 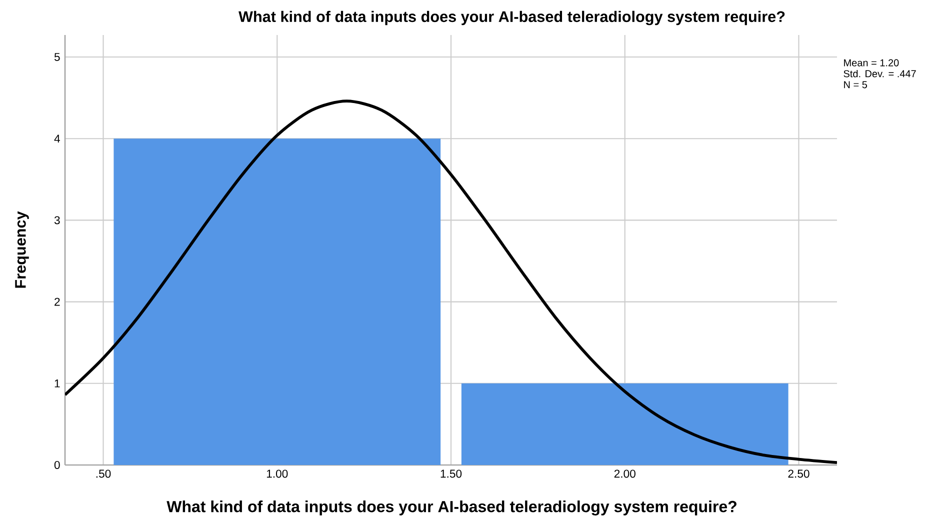 What do you see at coordinates (277, 474) in the screenshot?
I see `x-tick-label: 1.00` at bounding box center [277, 474].